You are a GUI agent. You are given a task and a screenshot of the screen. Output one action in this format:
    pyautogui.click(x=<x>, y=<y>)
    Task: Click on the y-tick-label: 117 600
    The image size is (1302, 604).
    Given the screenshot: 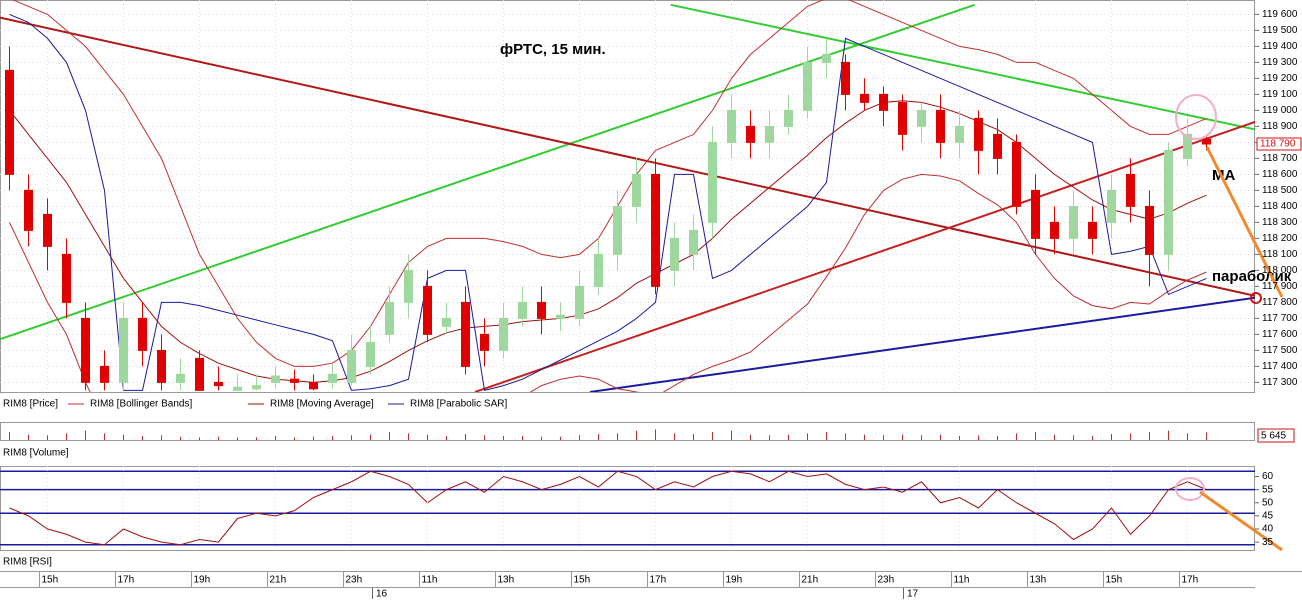 What is the action you would take?
    pyautogui.click(x=1280, y=334)
    